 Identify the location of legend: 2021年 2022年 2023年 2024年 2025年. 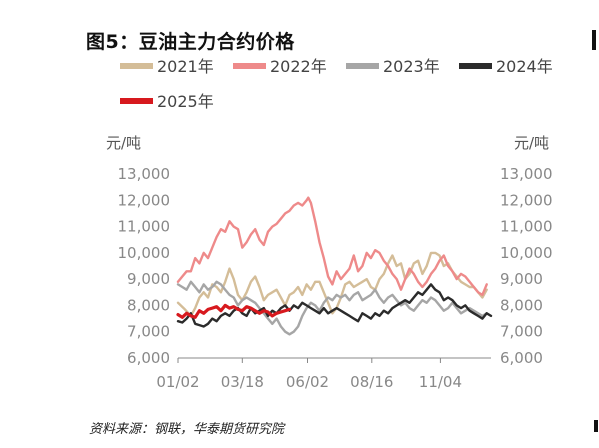
(336, 84).